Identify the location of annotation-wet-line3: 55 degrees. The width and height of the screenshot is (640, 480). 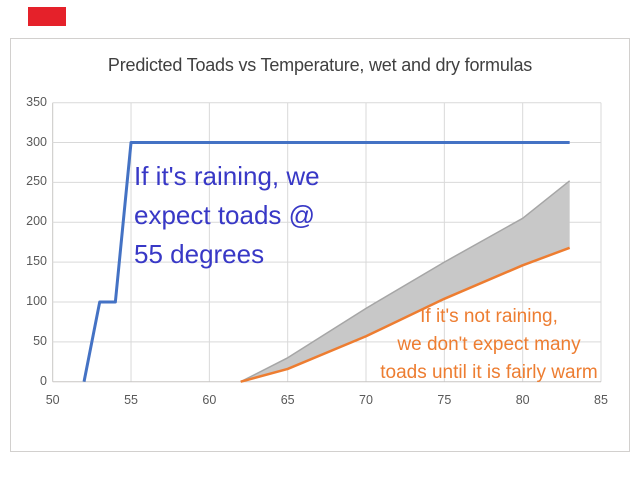
(199, 254).